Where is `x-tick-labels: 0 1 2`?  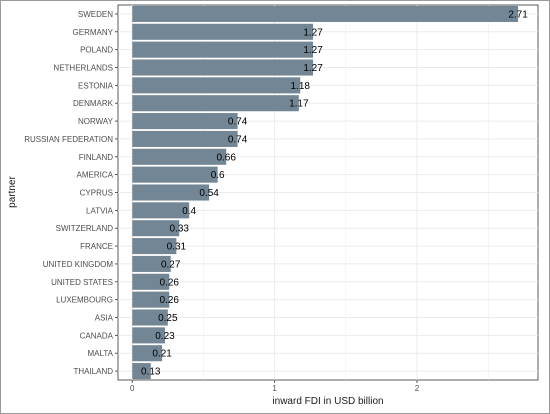
x-tick-labels: 0 1 2 is located at coordinates (275, 386).